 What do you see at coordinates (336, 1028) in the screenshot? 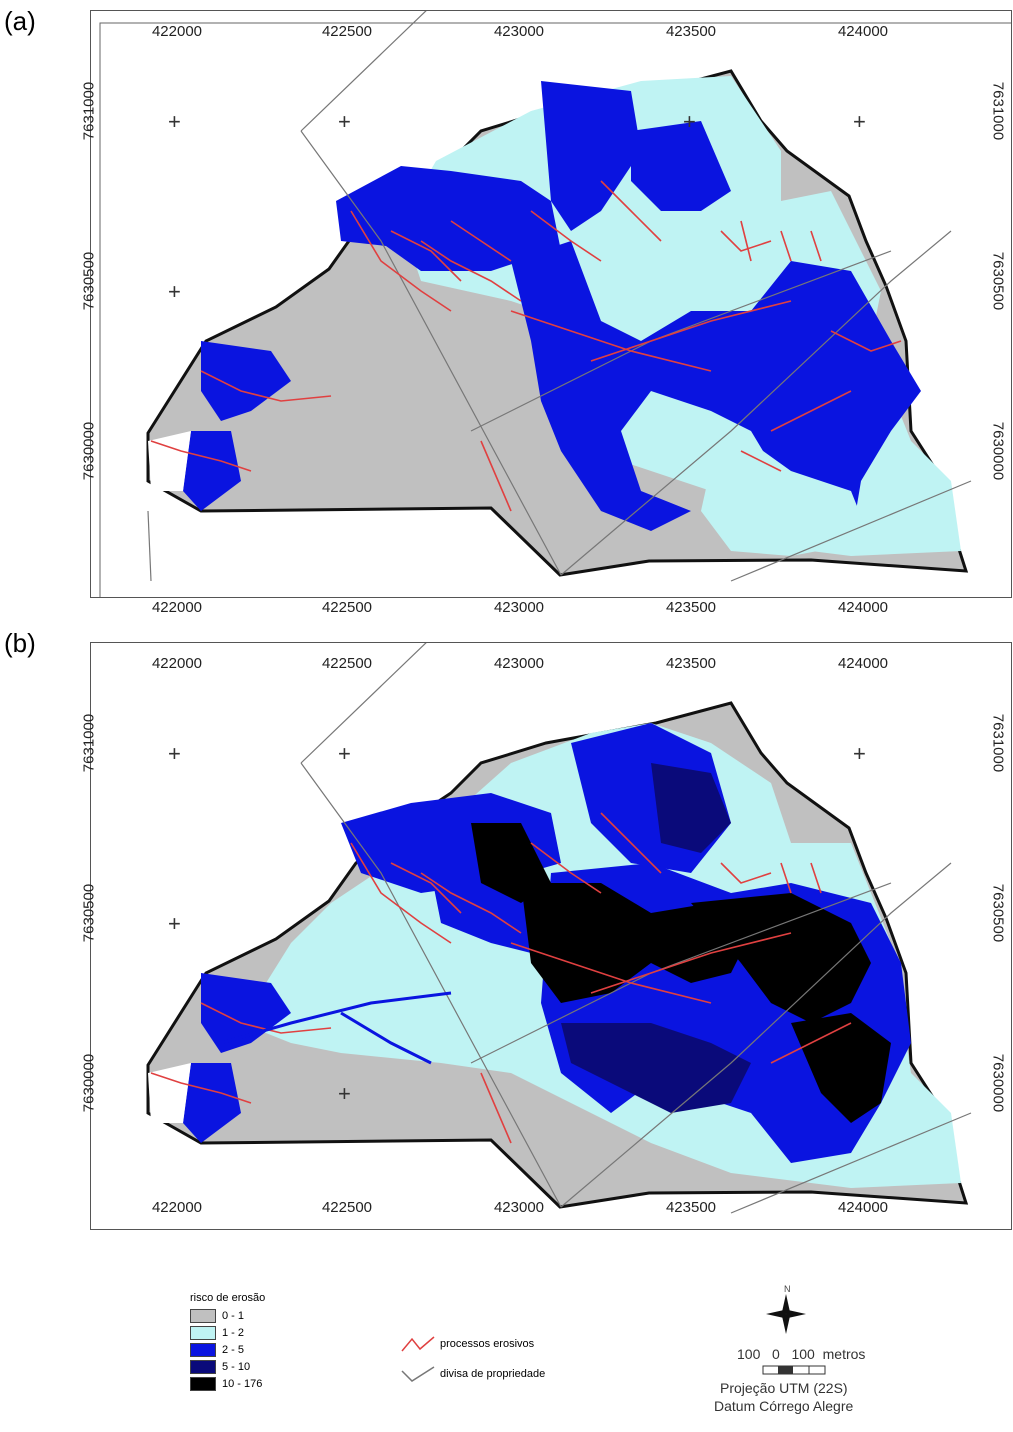
I see `drainage-lines-b` at bounding box center [336, 1028].